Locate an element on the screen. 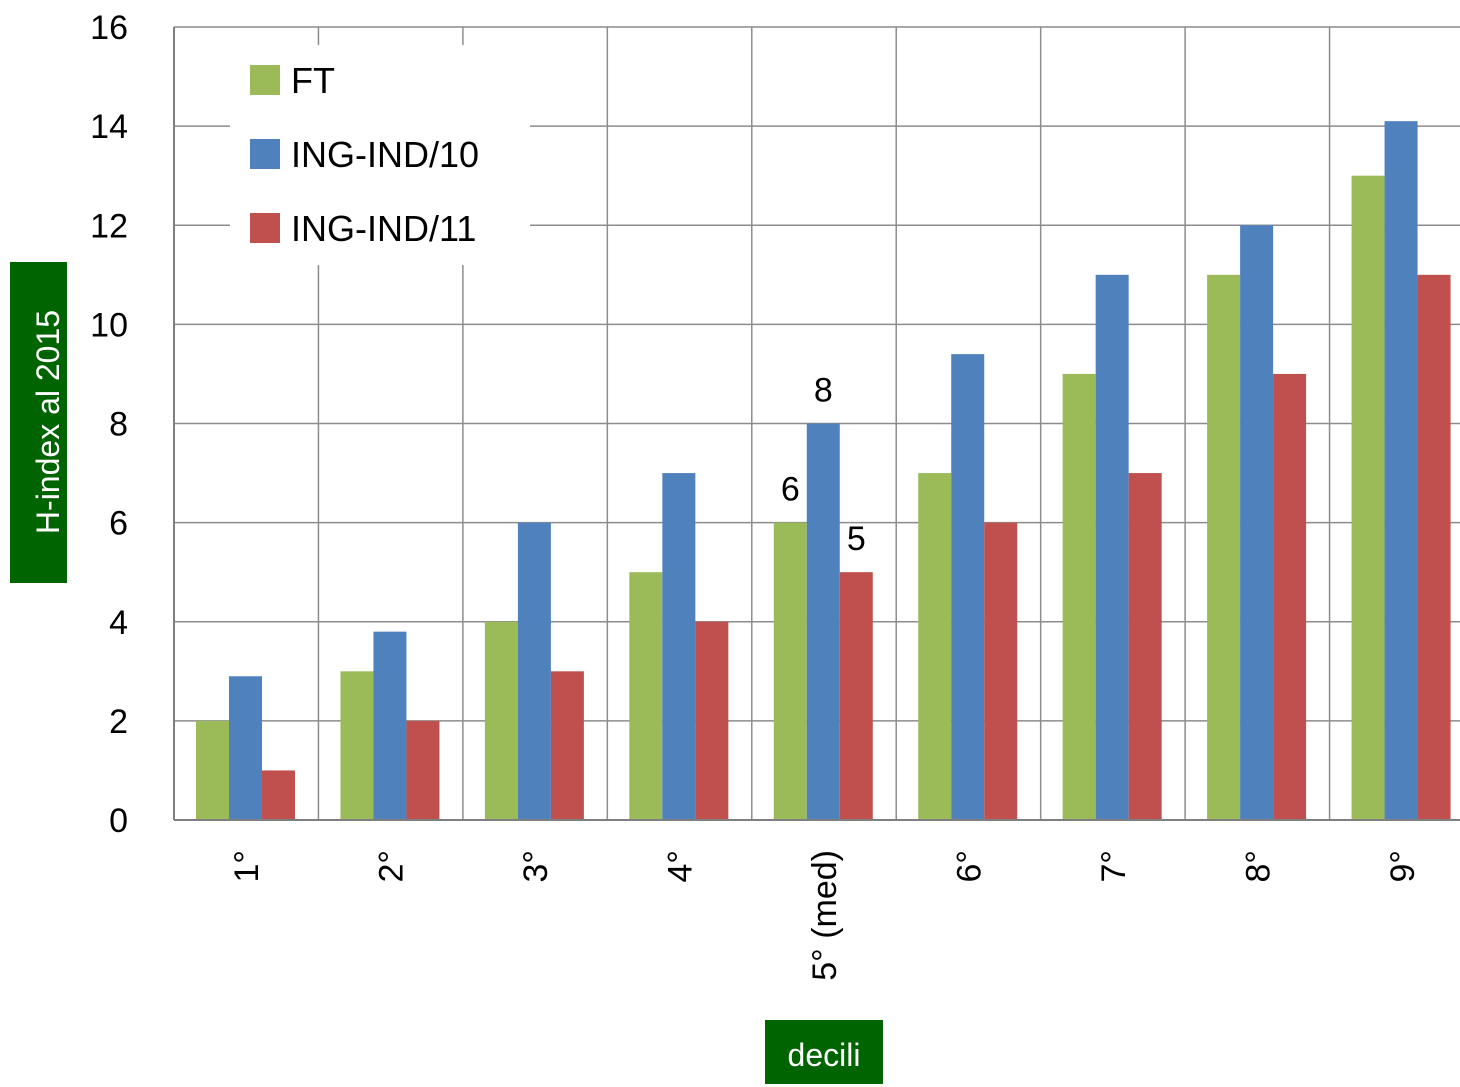 The image size is (1460, 1087). y-tick-label-6: 12 is located at coordinates (109, 226).